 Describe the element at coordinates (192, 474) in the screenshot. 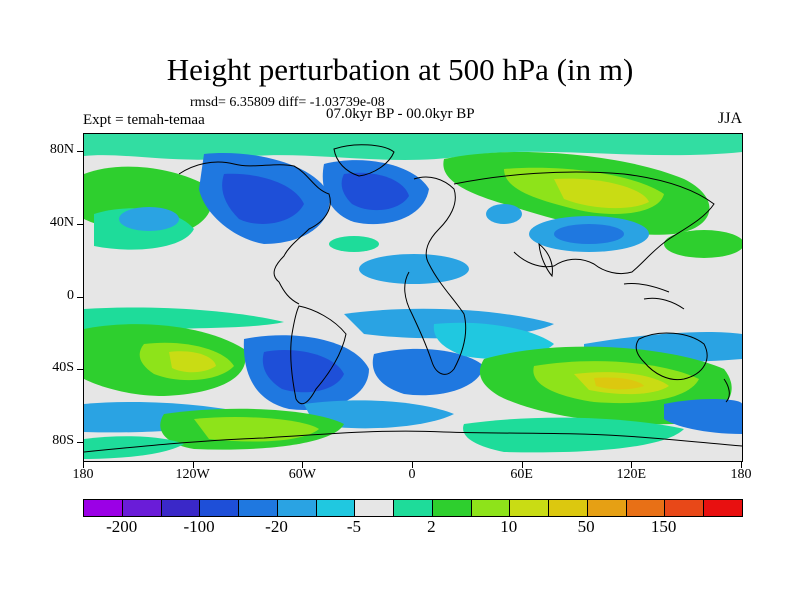

I see `x-tick-label: 120W` at that location.